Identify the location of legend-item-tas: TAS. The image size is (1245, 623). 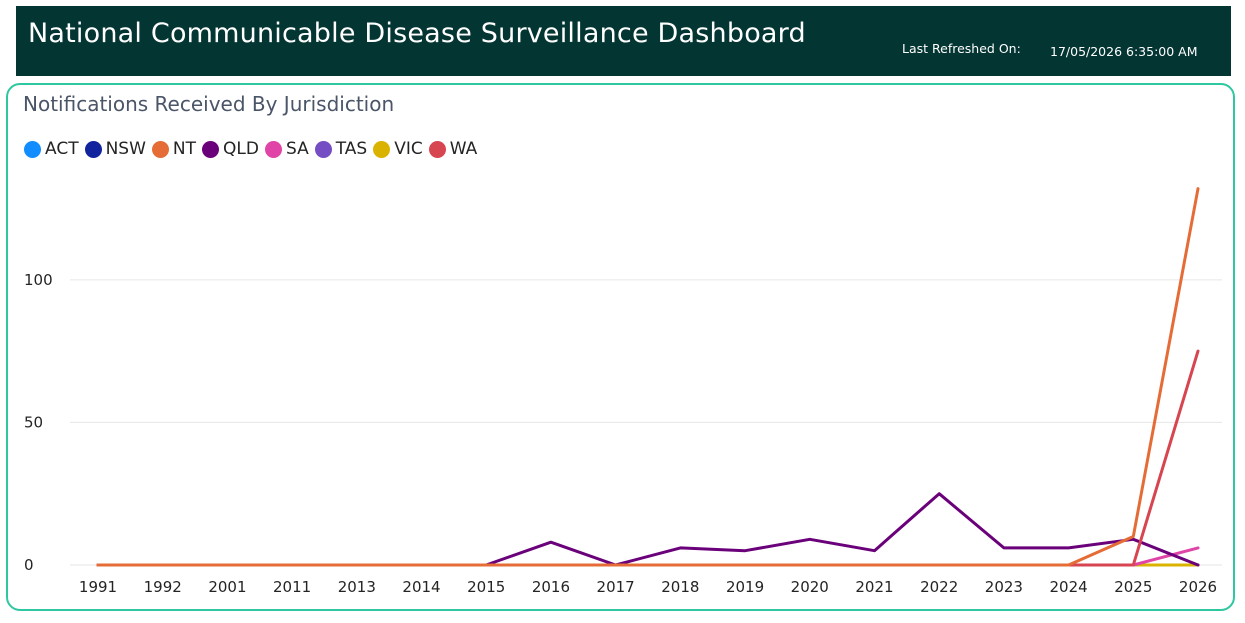
(341, 149).